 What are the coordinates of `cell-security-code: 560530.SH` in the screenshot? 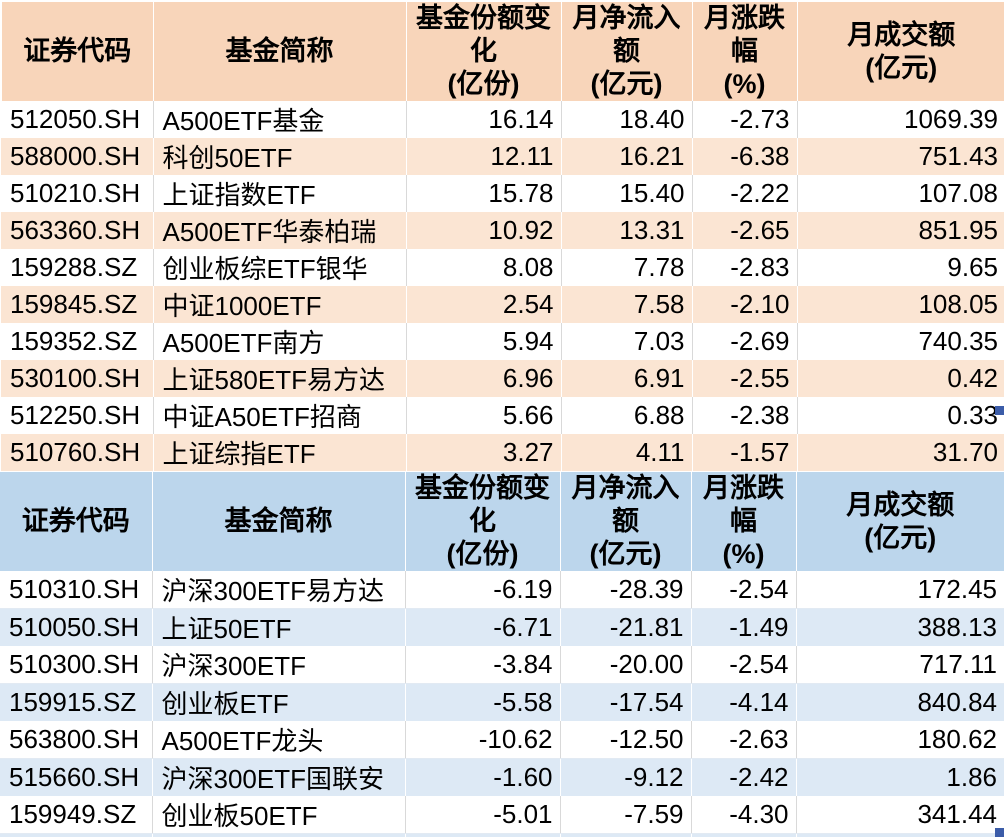 It's located at (76, 835).